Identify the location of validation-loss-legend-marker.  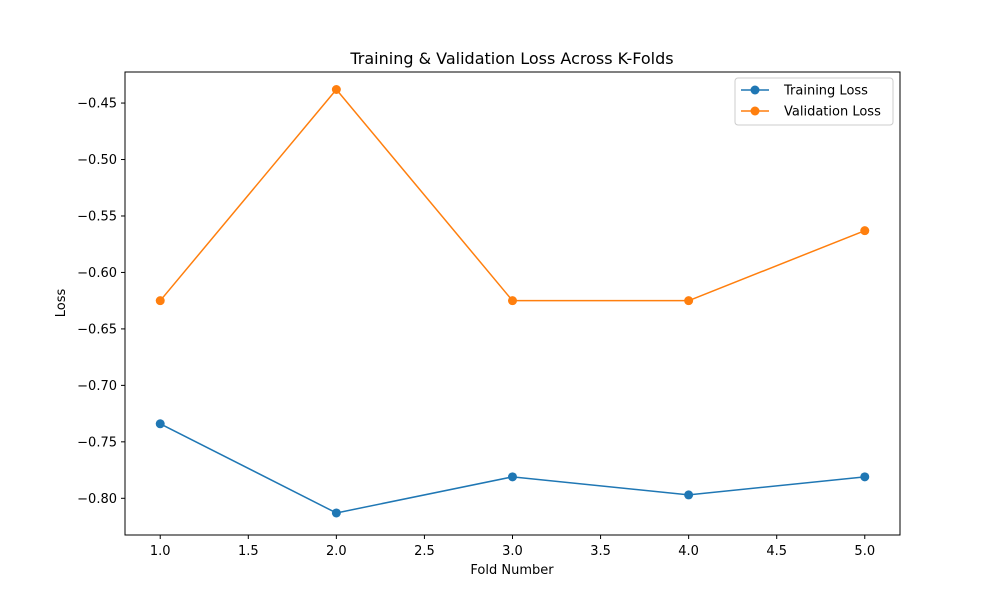
(755, 111).